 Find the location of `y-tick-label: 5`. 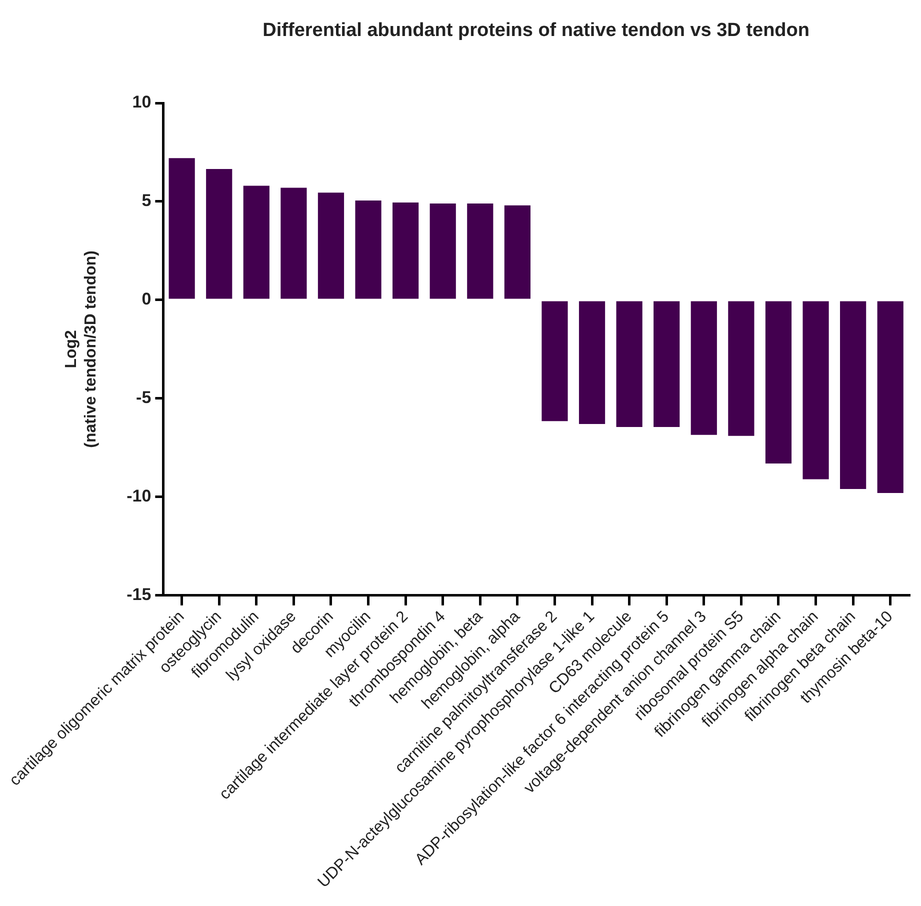

y-tick-label: 5 is located at coordinates (147, 200).